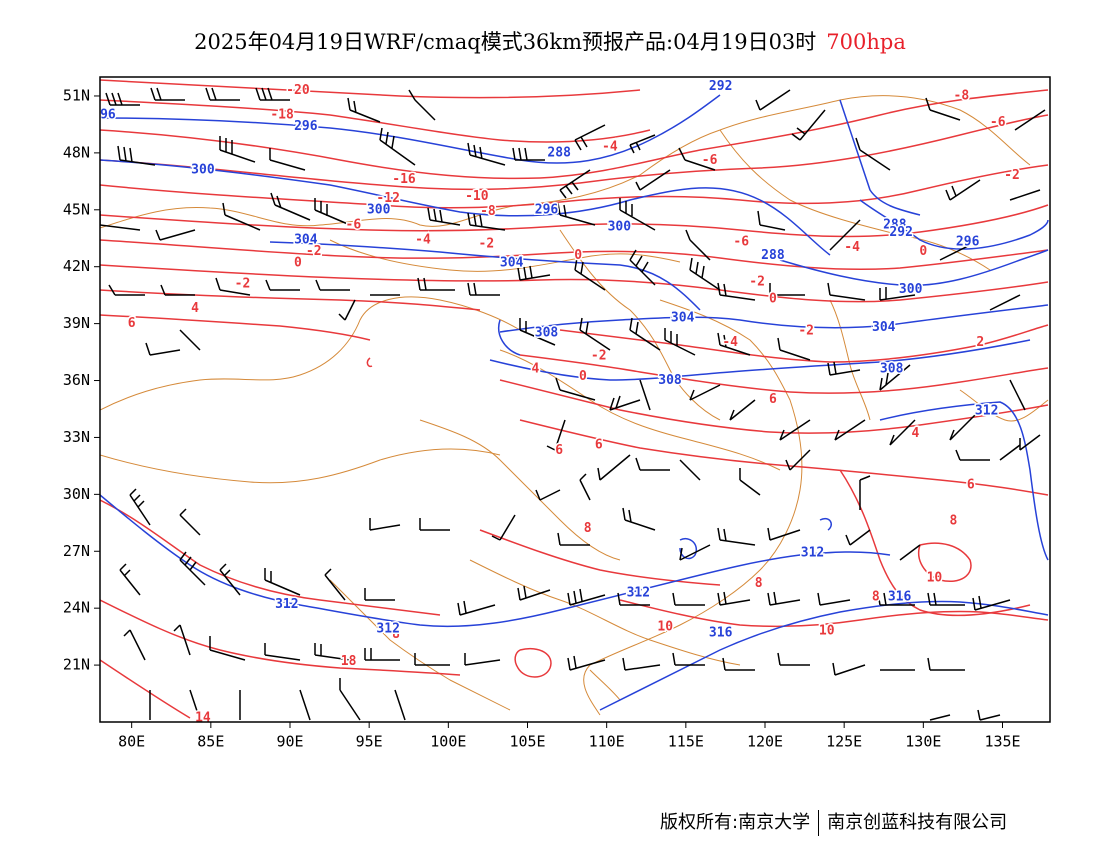 This screenshot has width=1100, height=850. I want to click on height-label: 296, so click(306, 126).